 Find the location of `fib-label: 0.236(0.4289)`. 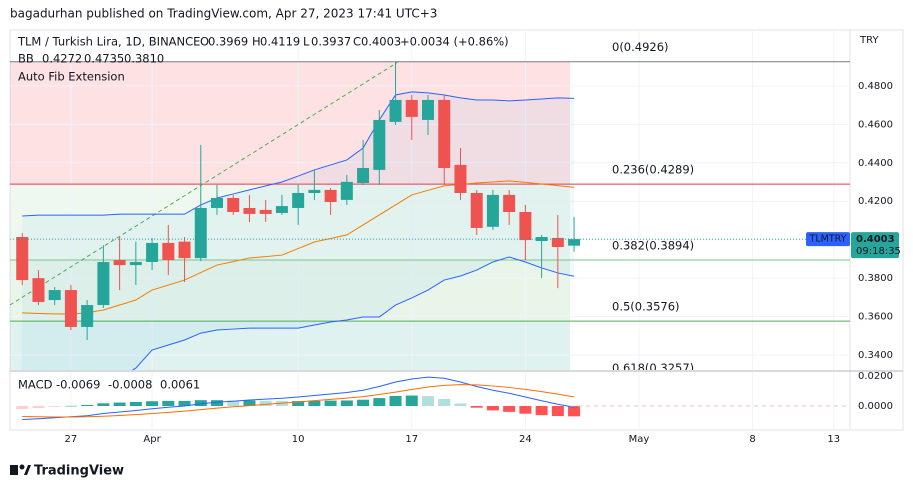

fib-label: 0.236(0.4289) is located at coordinates (653, 170).